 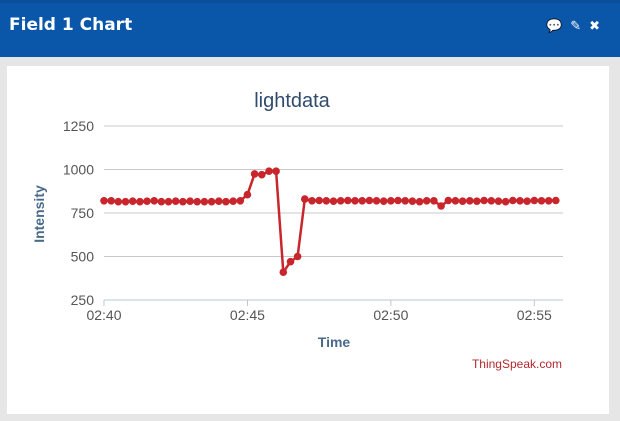 What do you see at coordinates (517, 364) in the screenshot?
I see `thingspeak-credit: ThingSpeak.com` at bounding box center [517, 364].